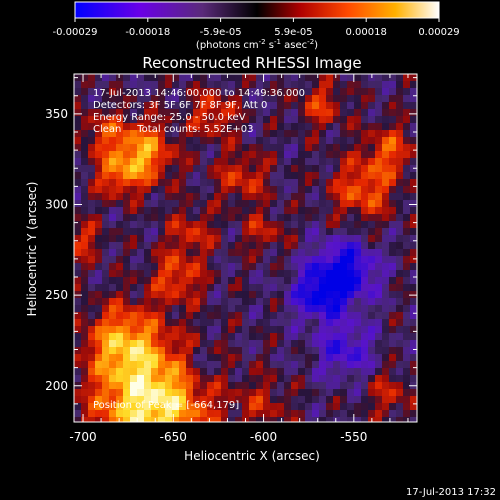  I want to click on x-tick-label: -650, so click(173, 437).